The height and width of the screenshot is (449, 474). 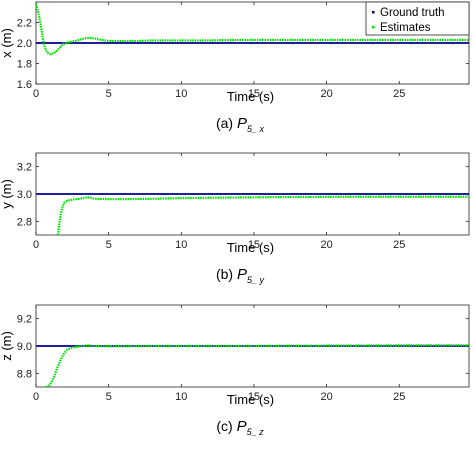 What do you see at coordinates (24, 195) in the screenshot?
I see `y-tick-label: 3.0` at bounding box center [24, 195].